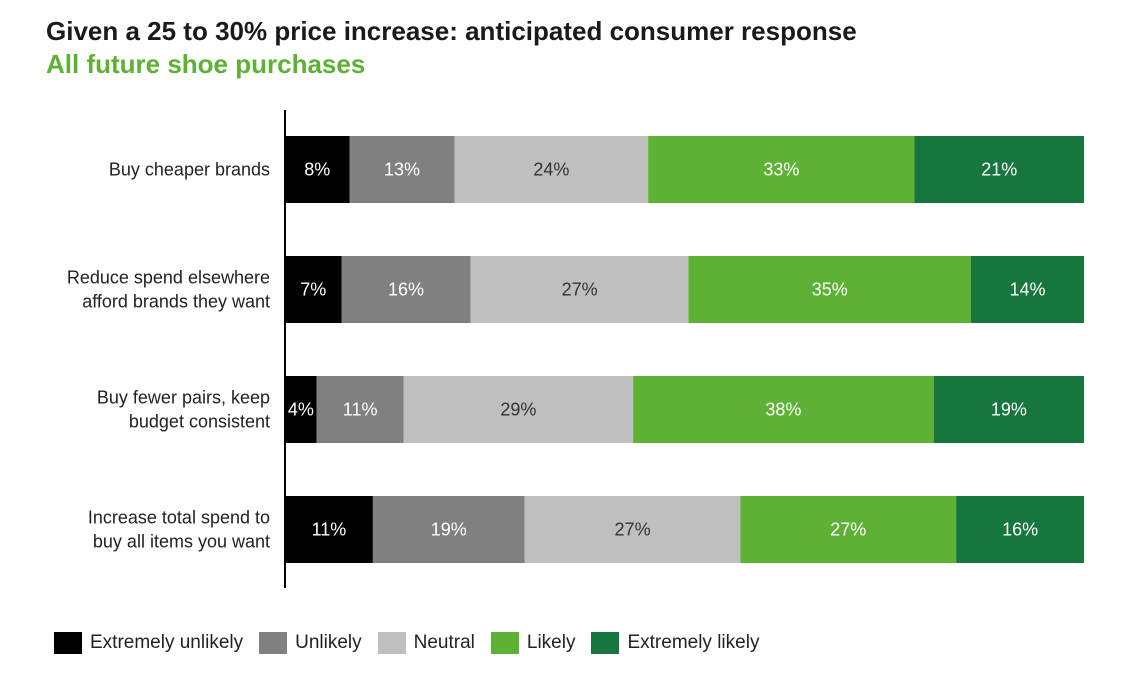 Image resolution: width=1124 pixels, height=674 pixels. I want to click on data-label: 7%, so click(313, 290).